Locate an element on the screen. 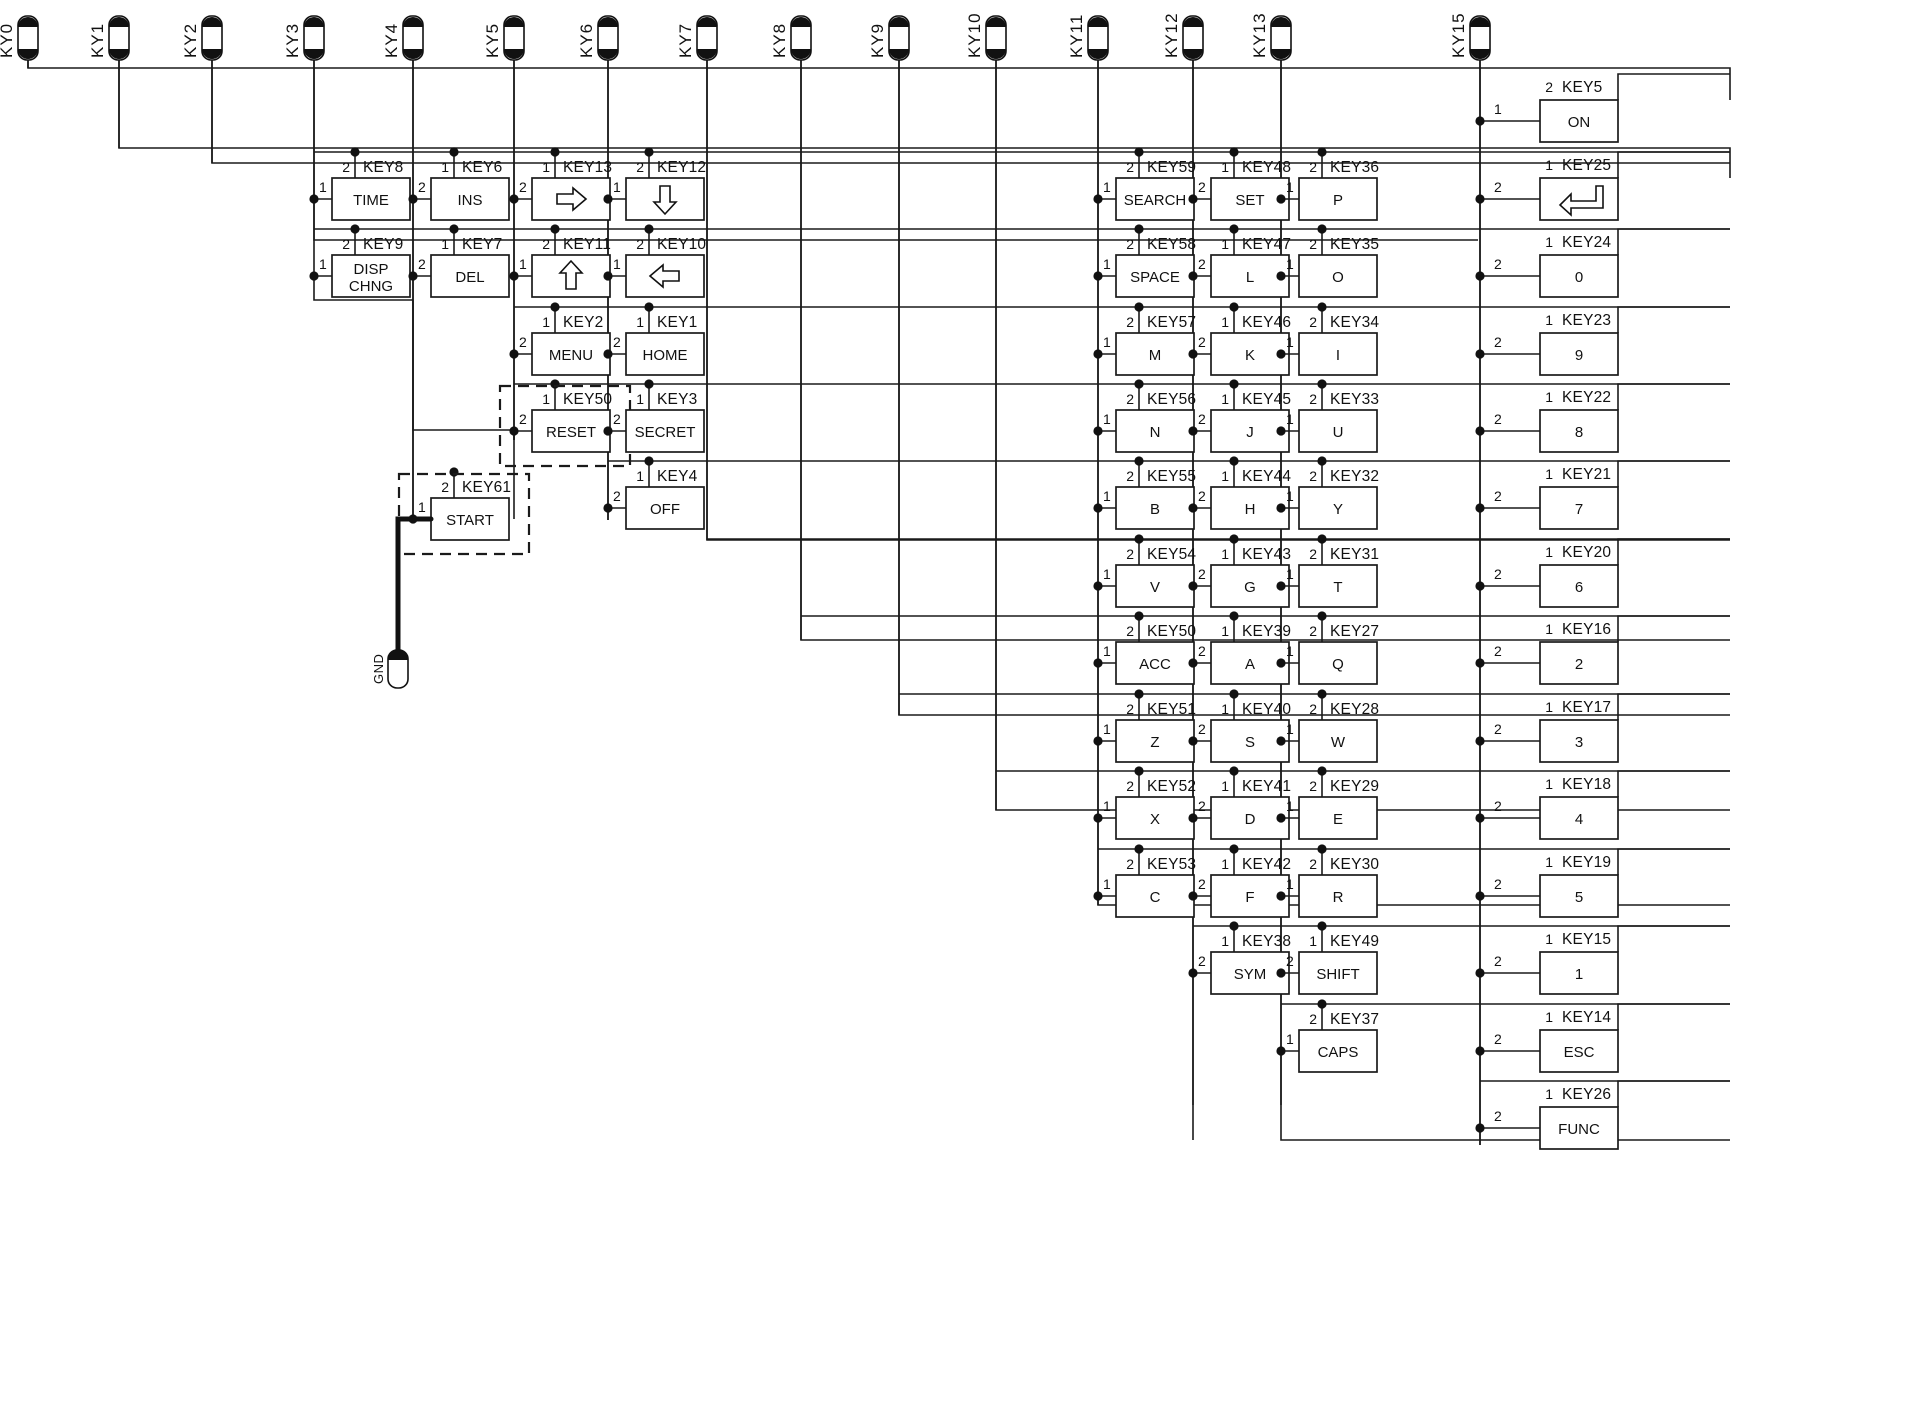 The width and height of the screenshot is (1926, 1415). switch-key7-del: KEY7 12 DEL is located at coordinates (459, 261).